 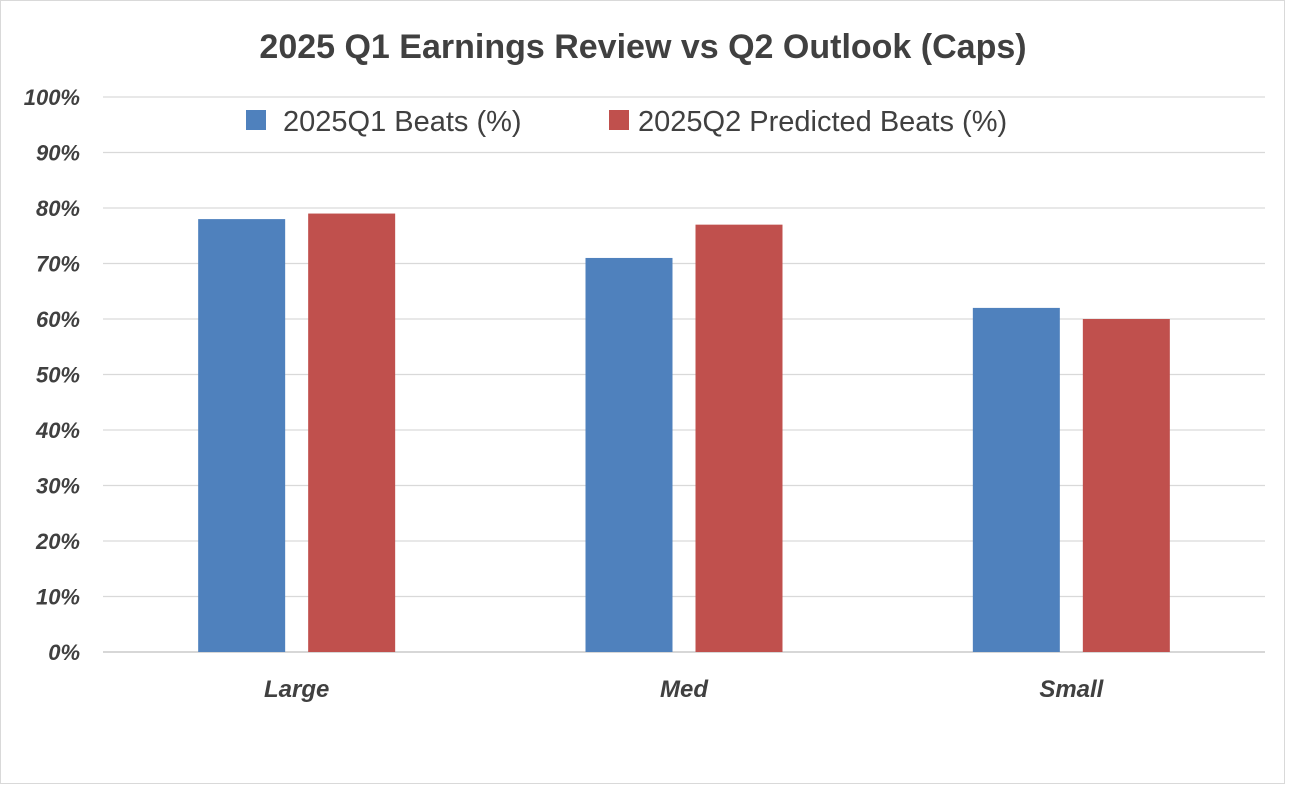 I want to click on y-tick-label: 0%, so click(x=64, y=652).